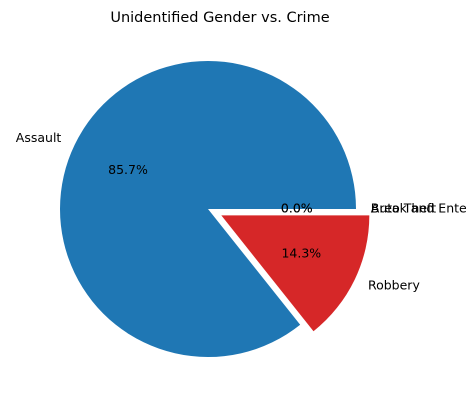 The width and height of the screenshot is (467, 417). I want to click on slice-percent-break-and-enter: 0.0%, so click(297, 208).